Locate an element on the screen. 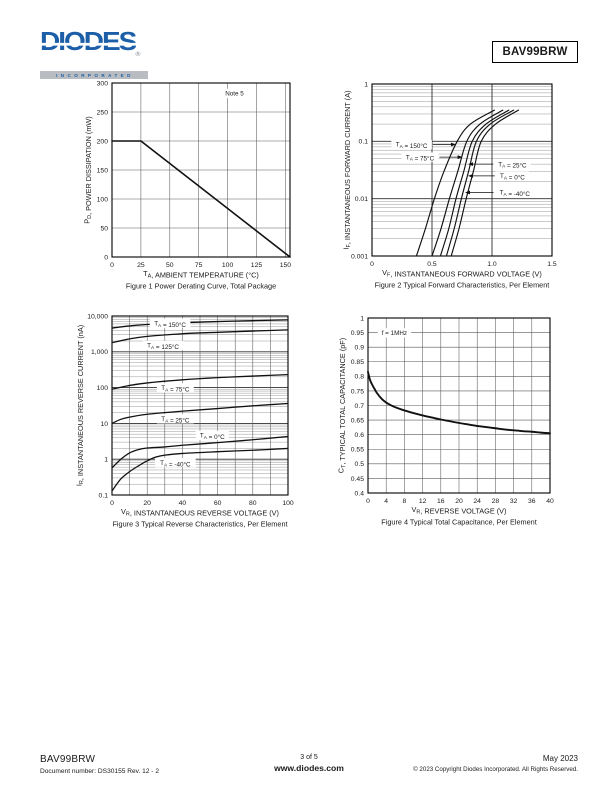  part-number-box: BAV99BRW is located at coordinates (535, 52).